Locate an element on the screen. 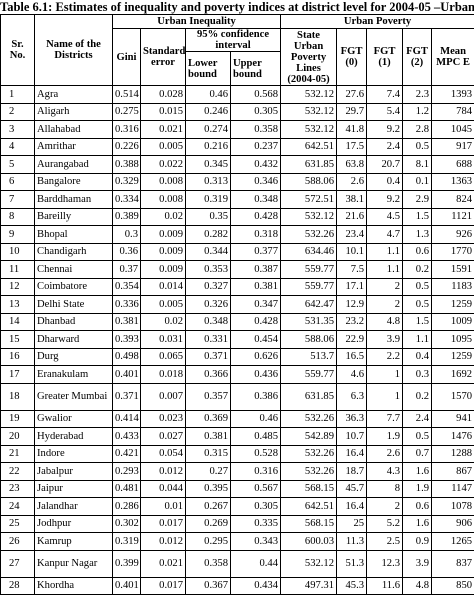  cell-district: Agra is located at coordinates (74, 95).